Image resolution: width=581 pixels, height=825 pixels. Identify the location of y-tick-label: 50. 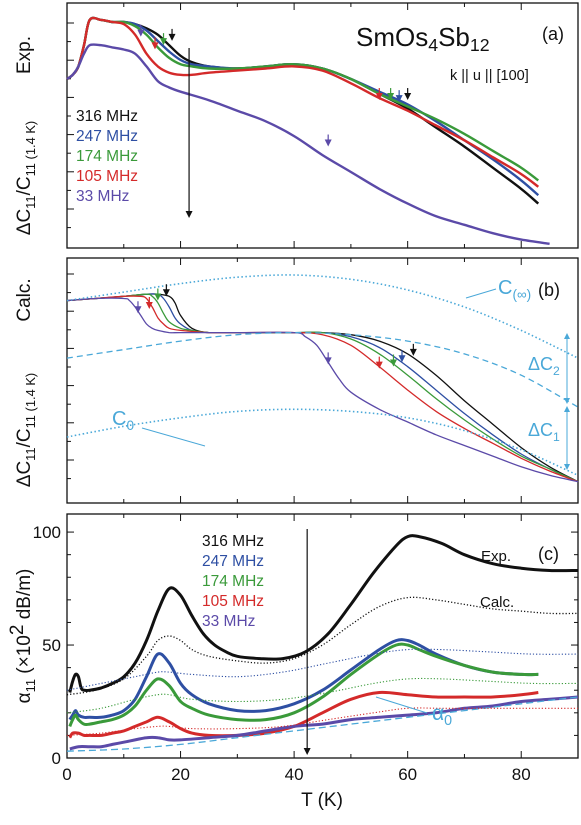
(51, 645).